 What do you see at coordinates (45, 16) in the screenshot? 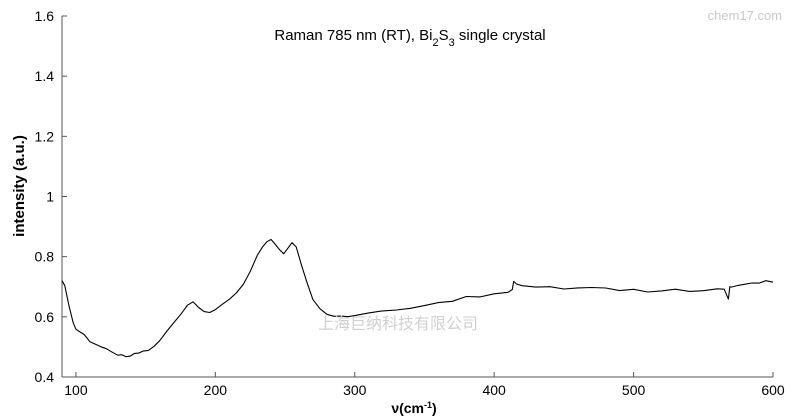
I see `y-tick-label: 1.6` at bounding box center [45, 16].